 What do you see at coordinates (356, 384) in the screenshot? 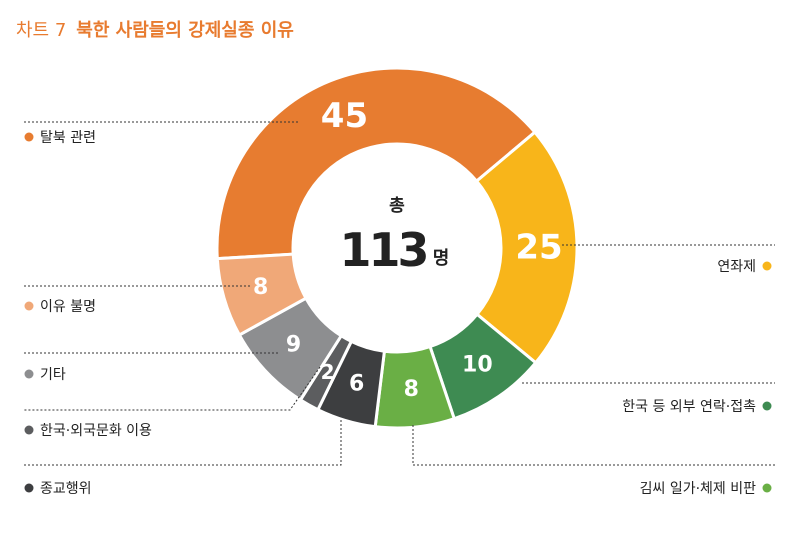
I see `slice-value-label: 6` at bounding box center [356, 384].